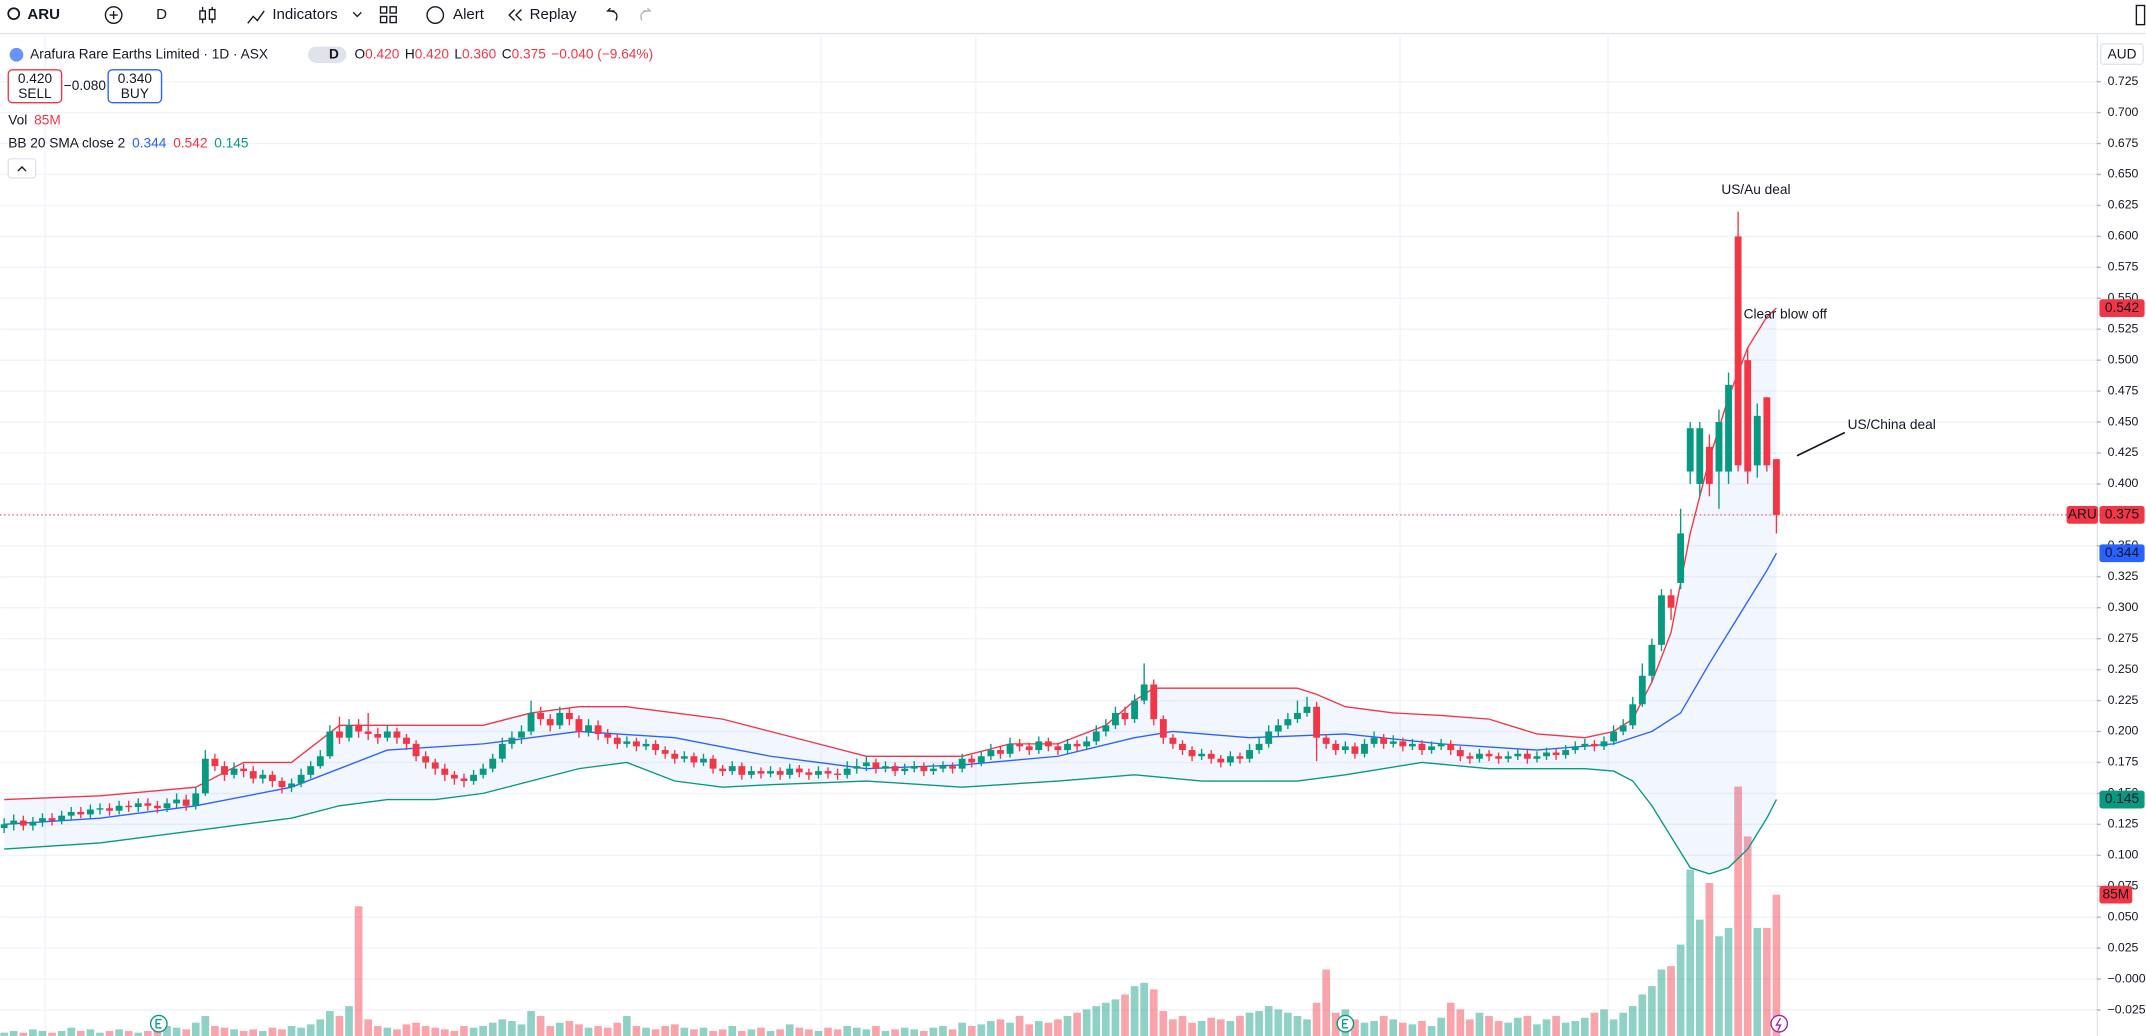 Image resolution: width=2146 pixels, height=1036 pixels. Describe the element at coordinates (85, 85) in the screenshot. I see `spread: −0.080` at that location.